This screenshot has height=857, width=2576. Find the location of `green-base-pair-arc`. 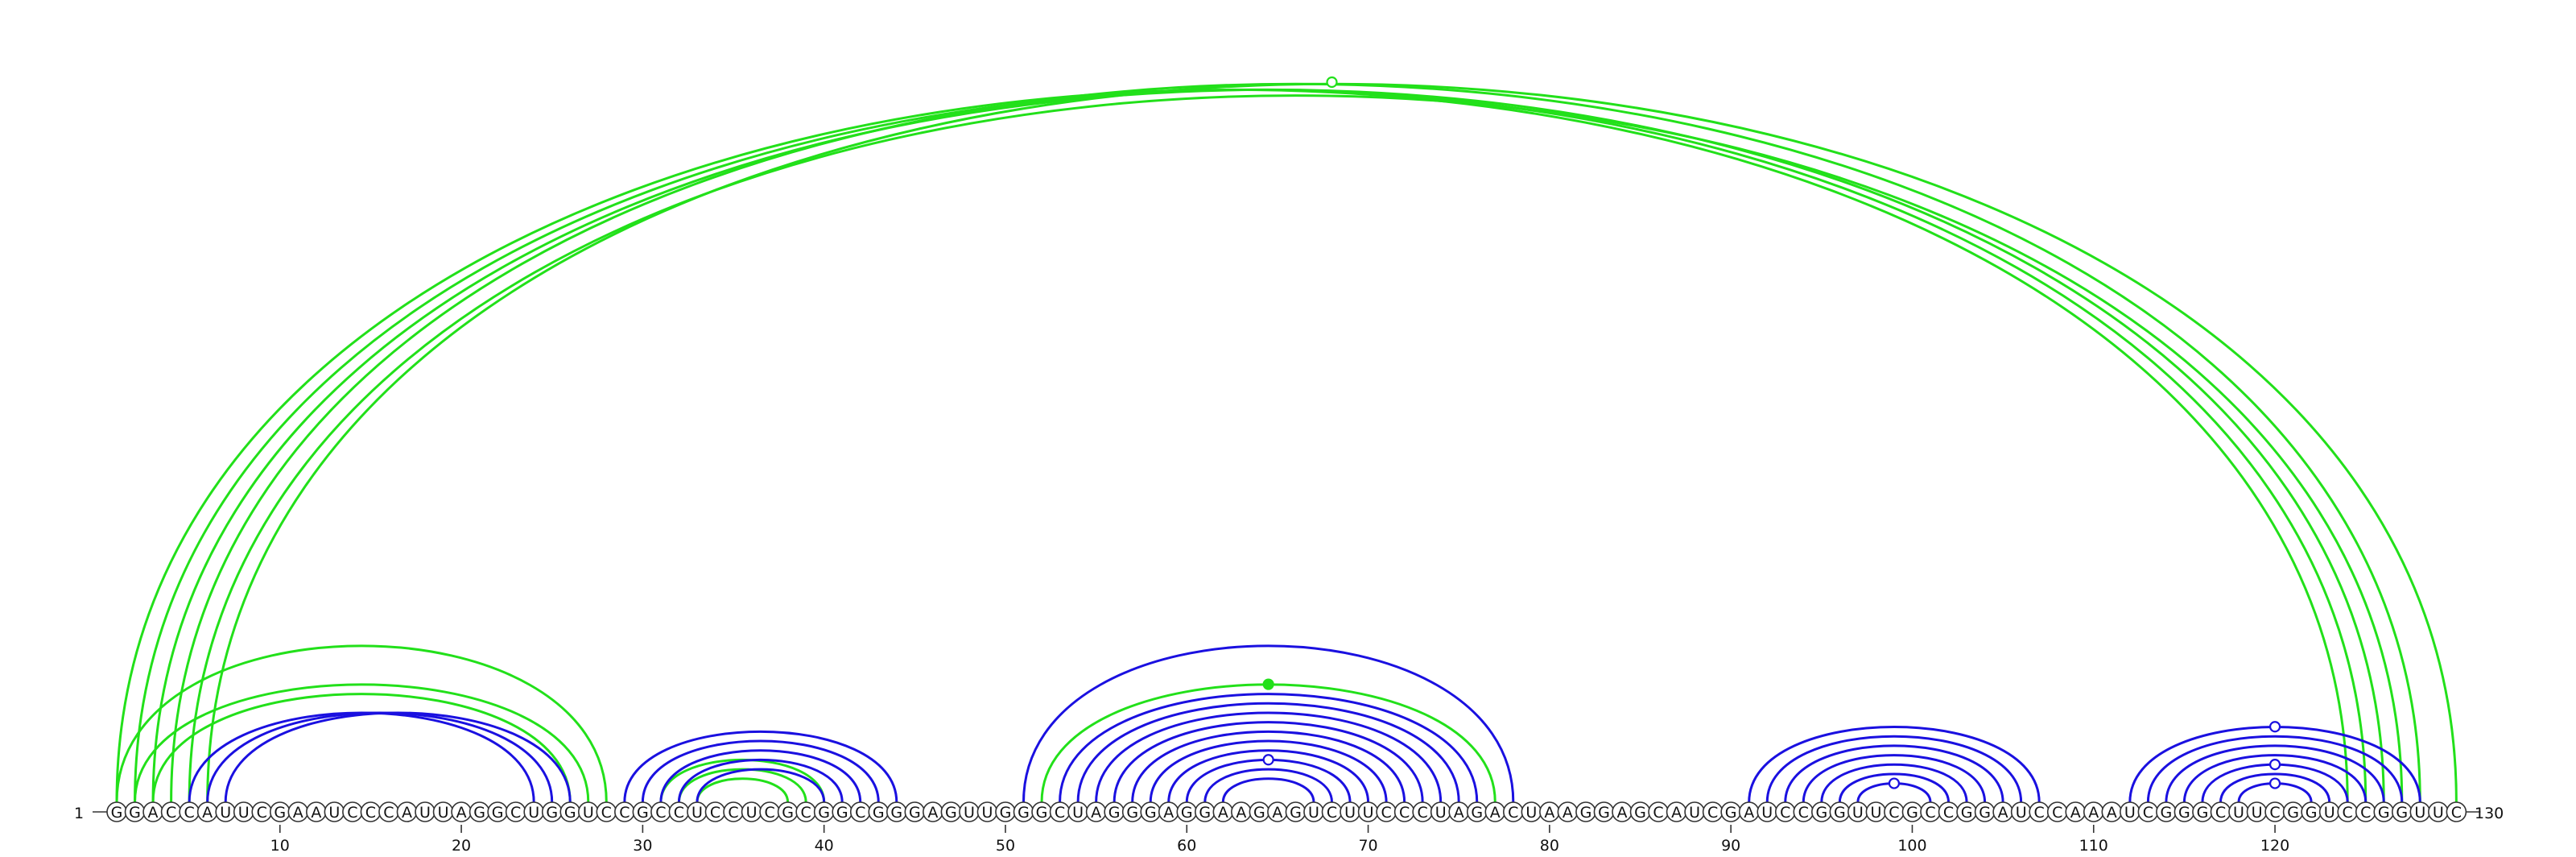

green-base-pair-arc is located at coordinates (743, 790).